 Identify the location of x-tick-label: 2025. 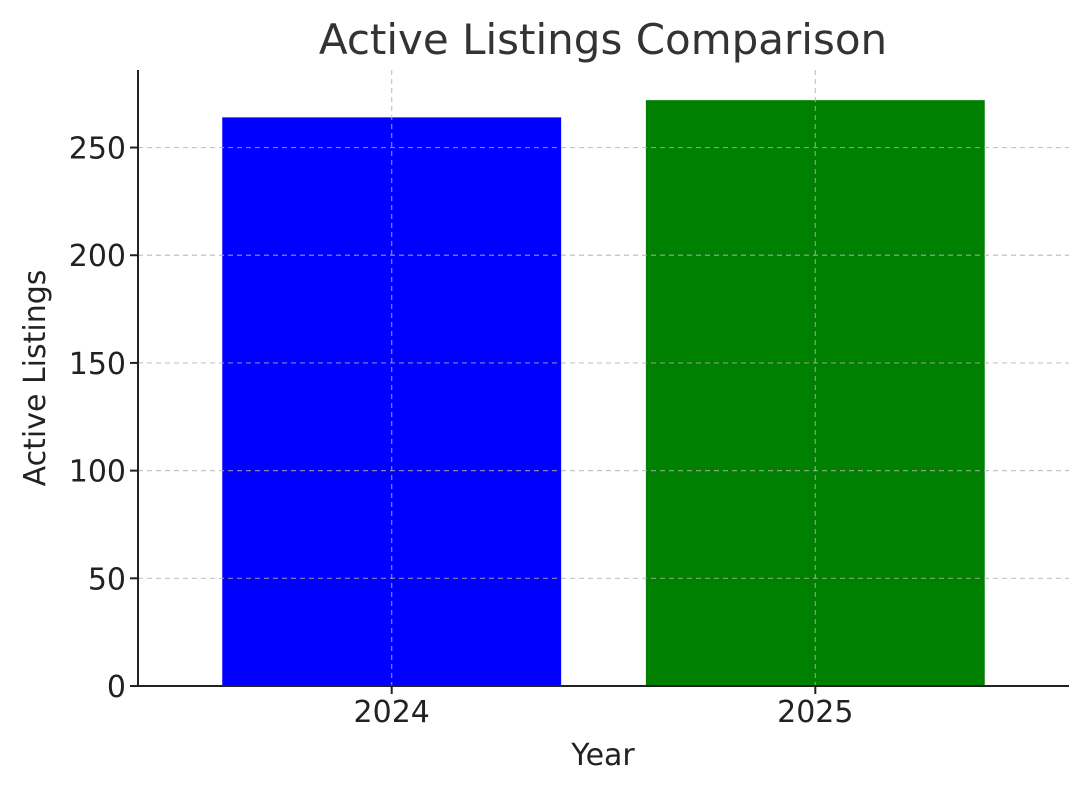
(815, 712).